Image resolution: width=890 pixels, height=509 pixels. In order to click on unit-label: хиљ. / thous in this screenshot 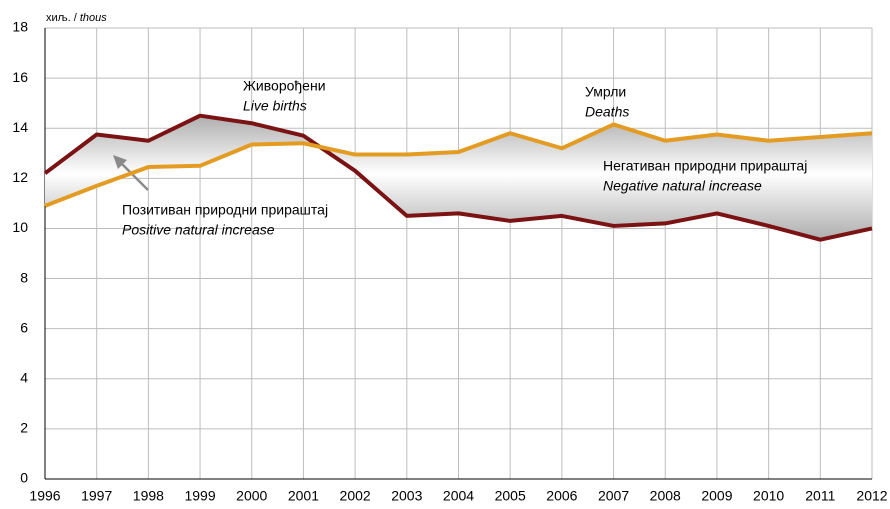, I will do `click(76, 18)`.